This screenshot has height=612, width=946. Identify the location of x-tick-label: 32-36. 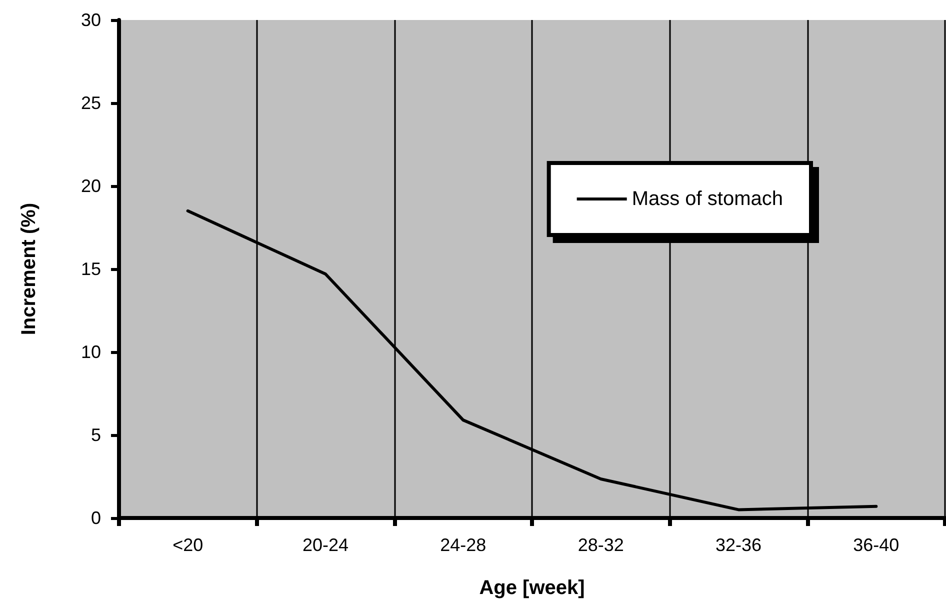
(738, 545).